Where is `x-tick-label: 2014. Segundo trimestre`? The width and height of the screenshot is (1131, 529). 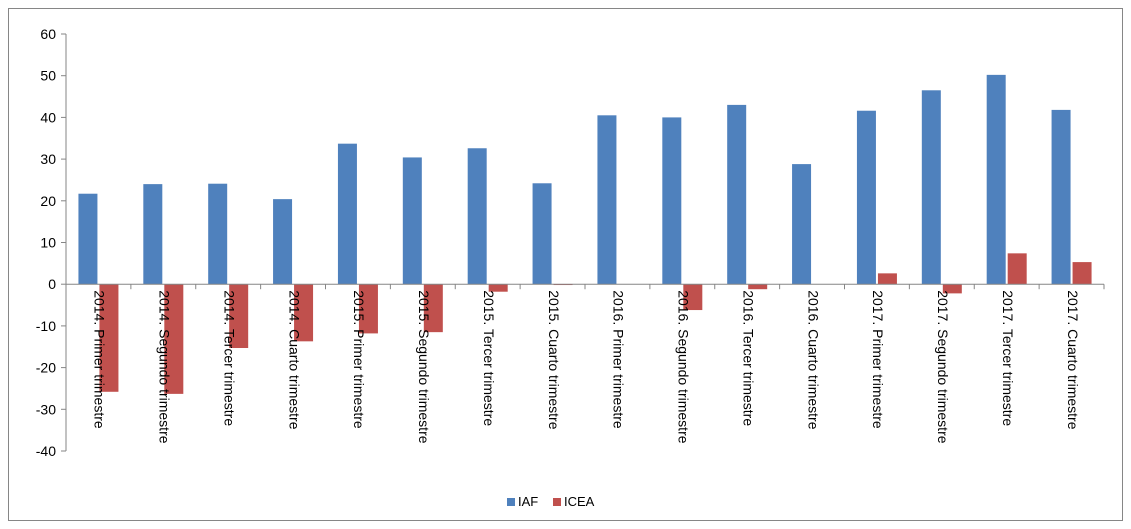
x-tick-label: 2014. Segundo trimestre is located at coordinates (165, 367).